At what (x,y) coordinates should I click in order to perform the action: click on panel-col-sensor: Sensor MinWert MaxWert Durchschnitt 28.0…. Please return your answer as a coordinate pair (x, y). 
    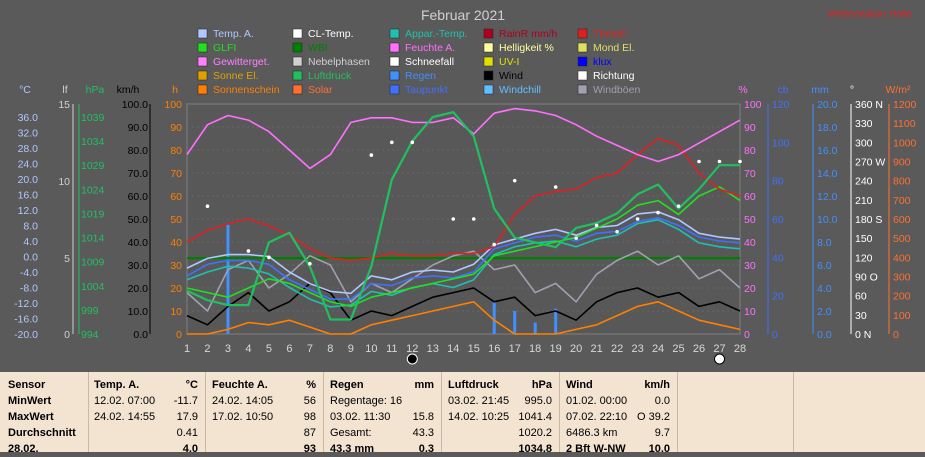
    Looking at the image, I should click on (48, 413).